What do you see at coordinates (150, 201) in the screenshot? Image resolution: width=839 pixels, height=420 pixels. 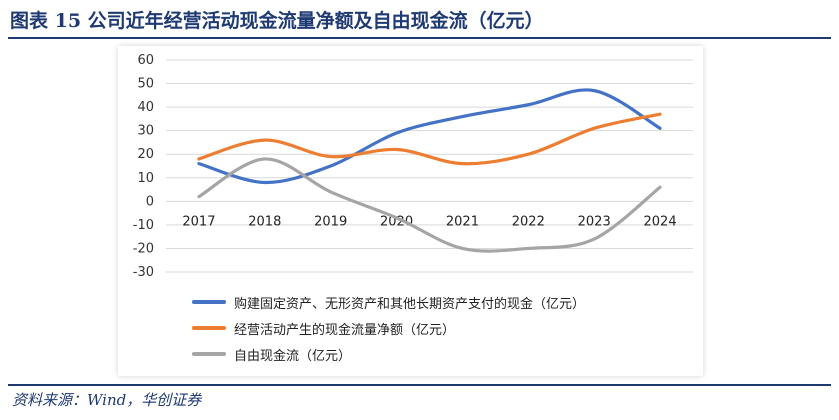 I see `y-tick-label: 0` at bounding box center [150, 201].